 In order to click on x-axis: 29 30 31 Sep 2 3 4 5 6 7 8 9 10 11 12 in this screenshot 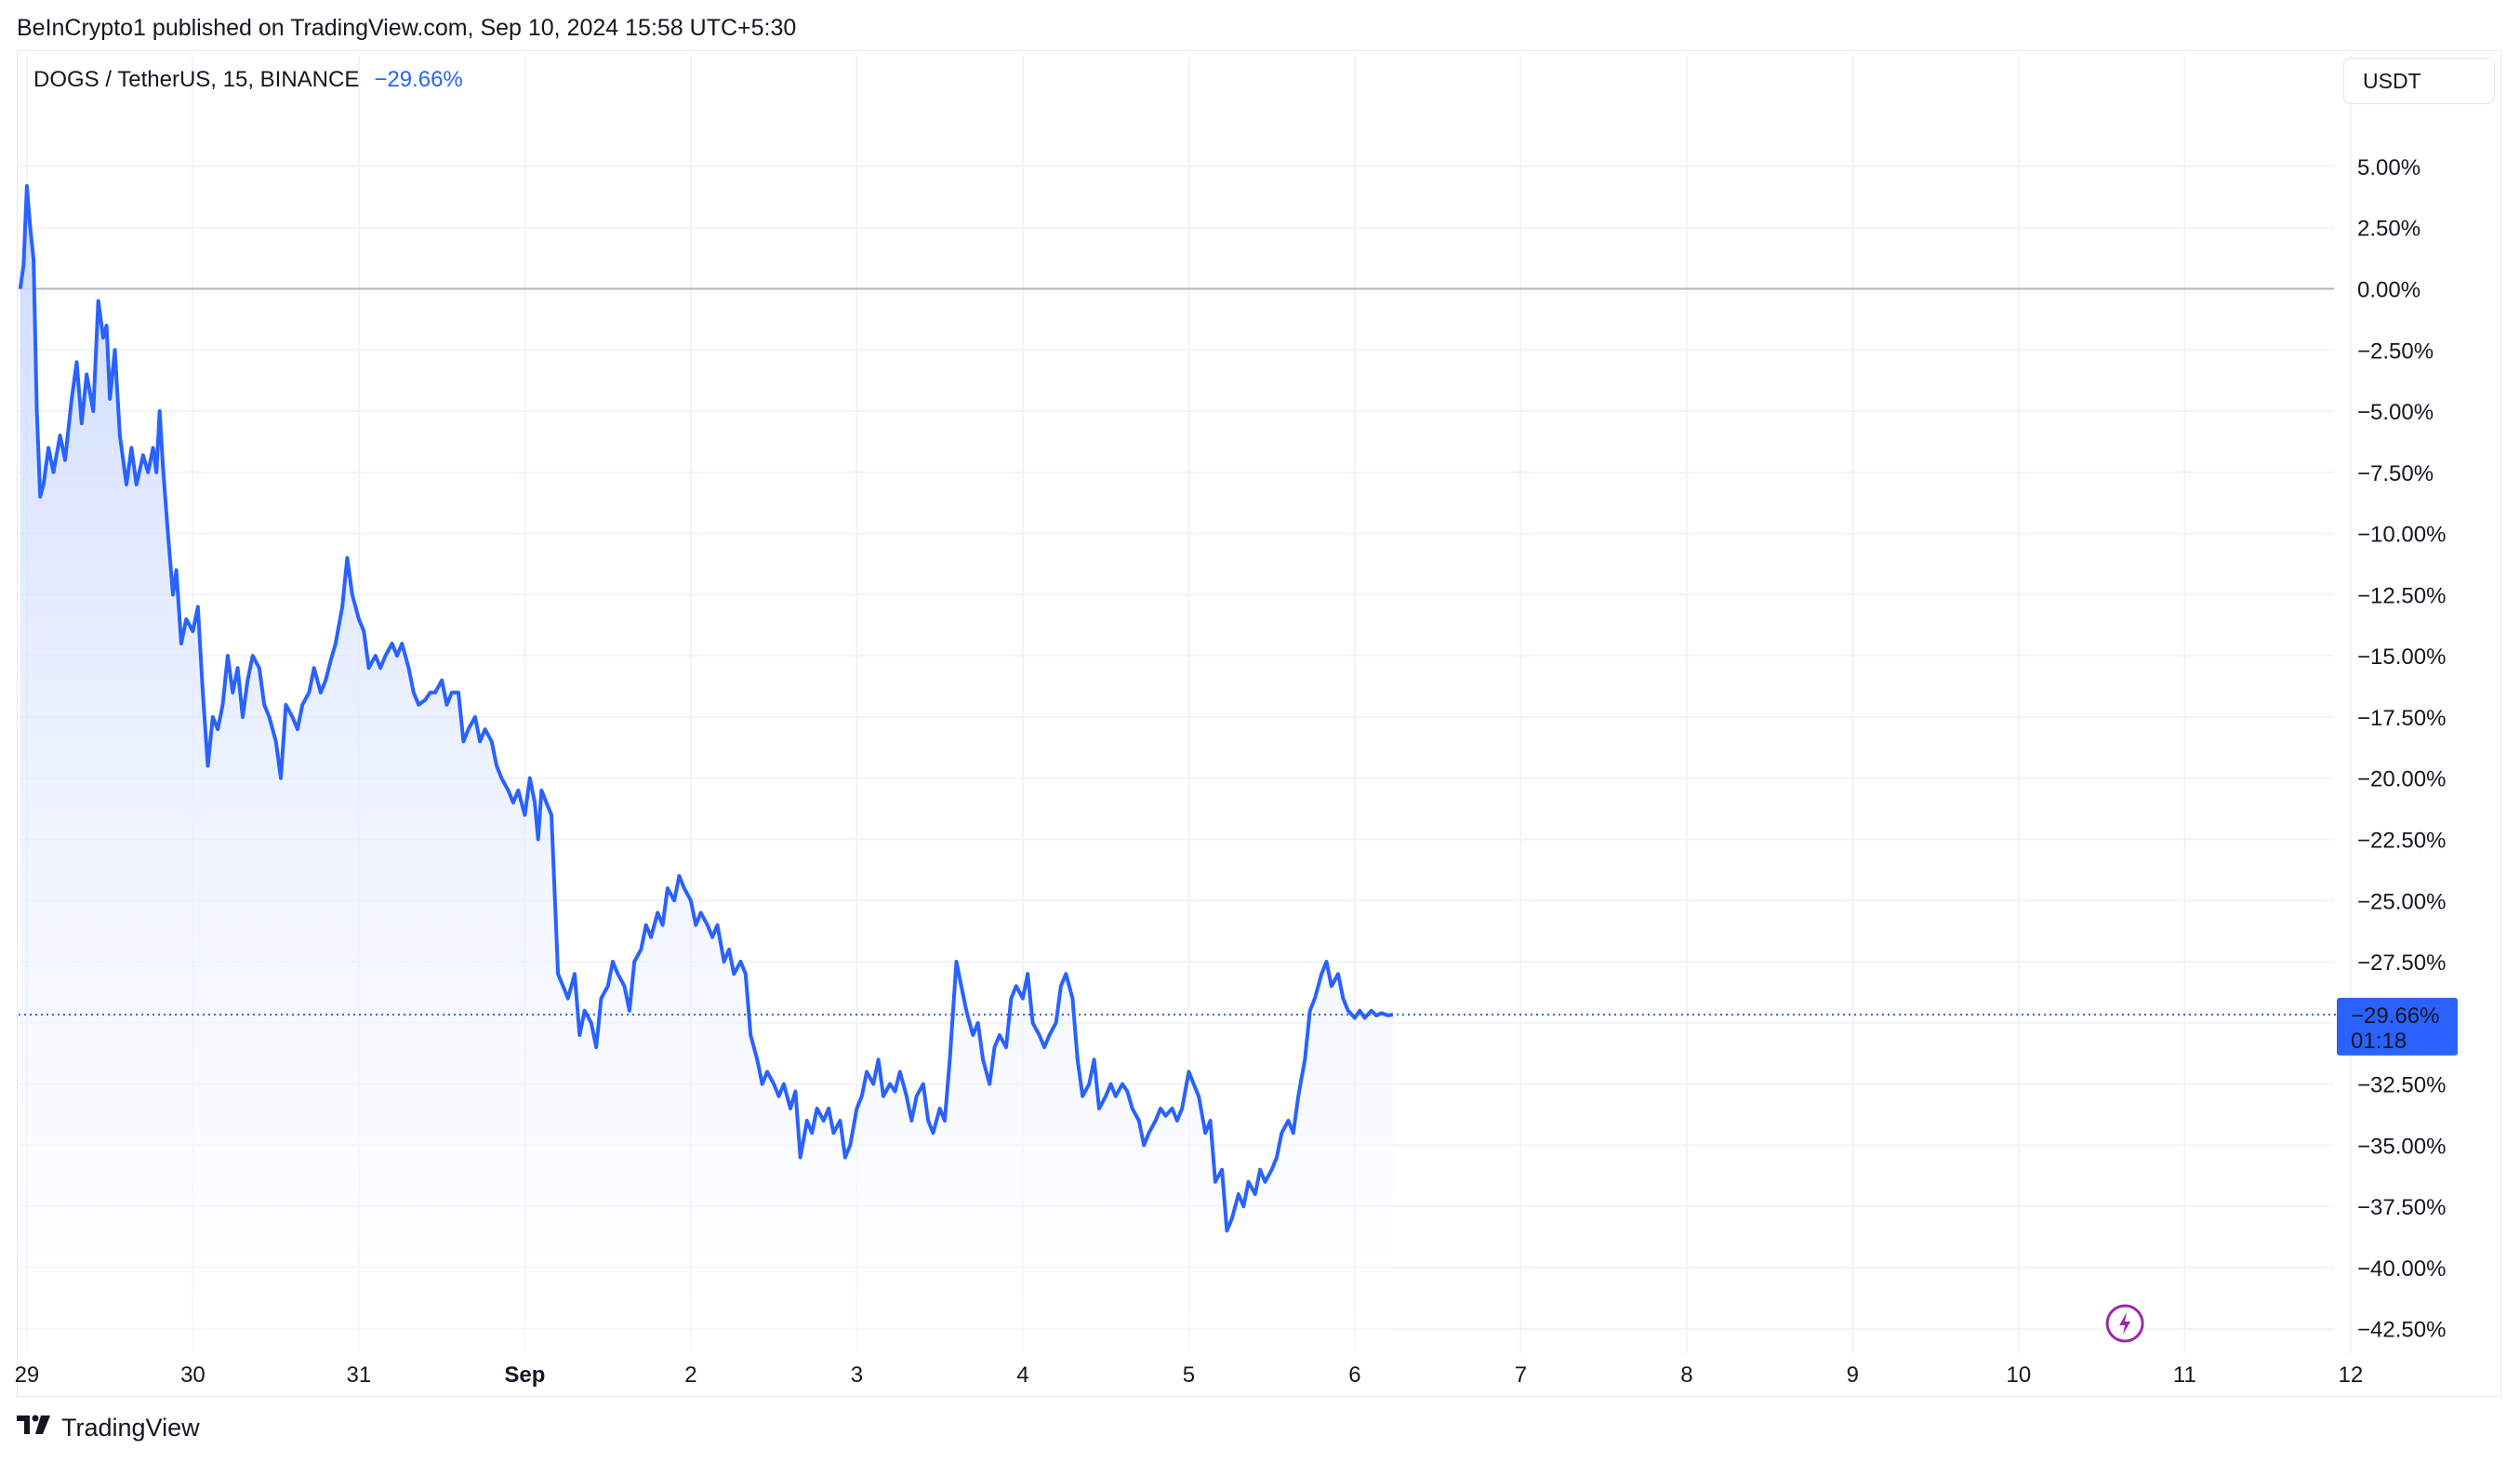, I will do `click(1189, 1375)`.